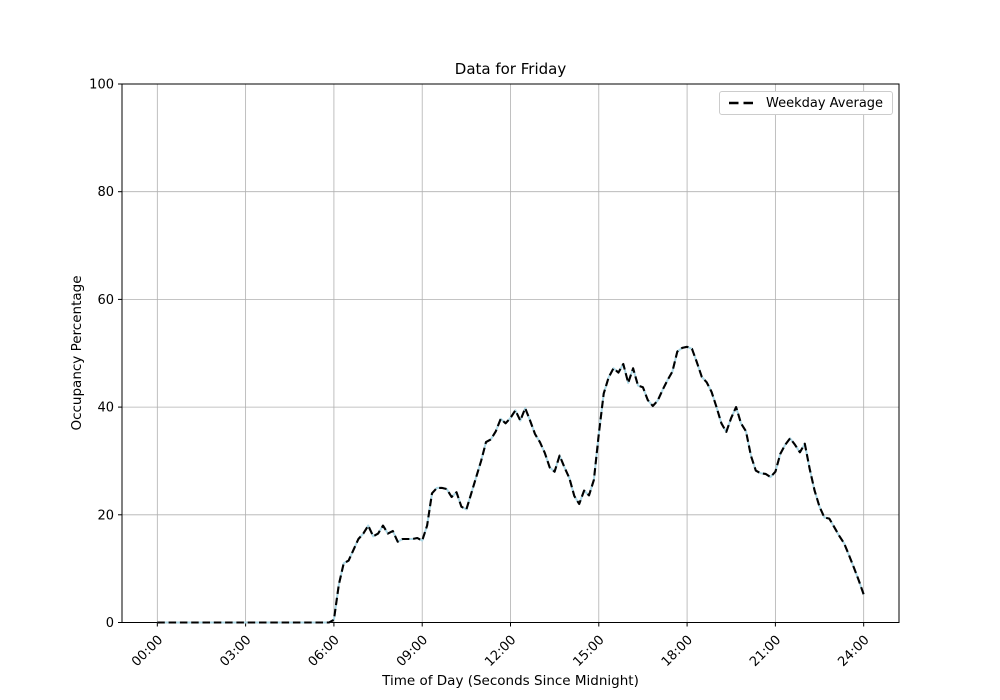  I want to click on chart-title: Data for Friday, so click(510, 69).